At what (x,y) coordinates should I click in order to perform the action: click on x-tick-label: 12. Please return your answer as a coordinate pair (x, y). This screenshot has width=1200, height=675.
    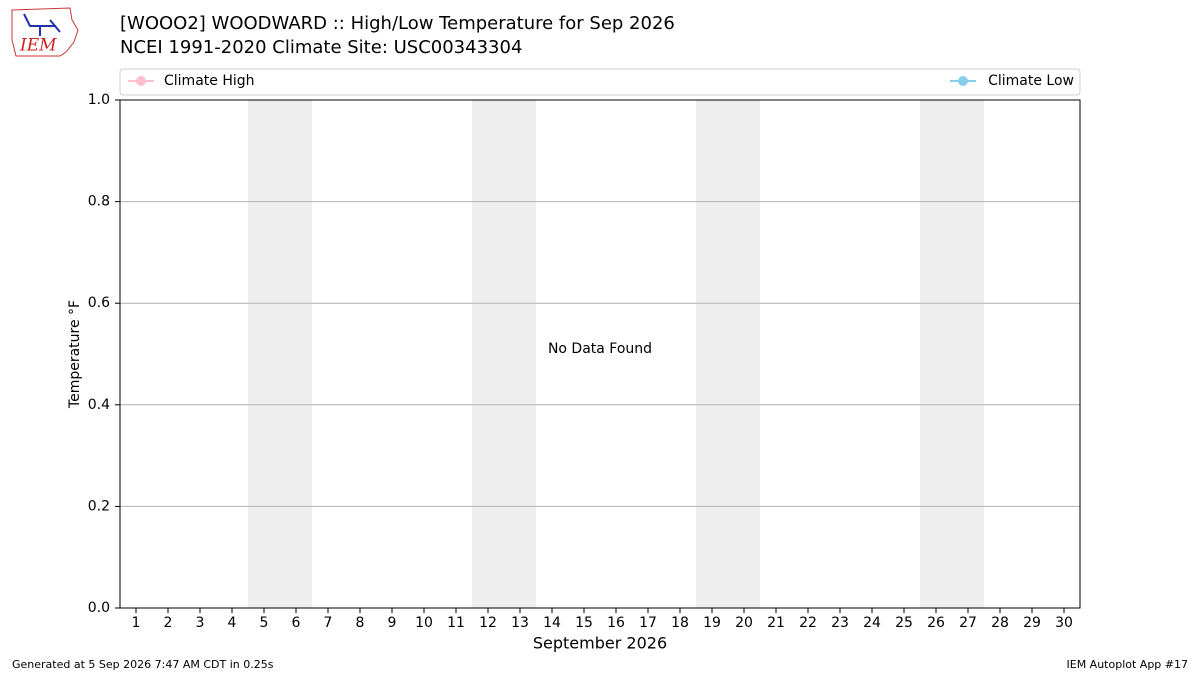
    Looking at the image, I should click on (488, 623).